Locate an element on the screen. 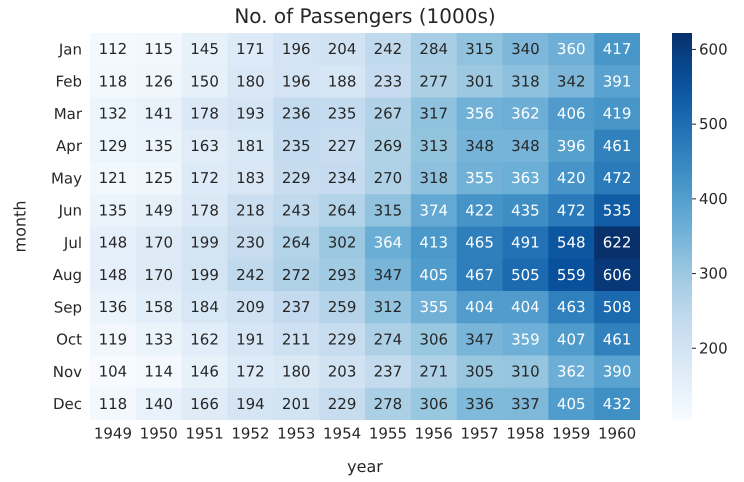 The width and height of the screenshot is (744, 482). data-label: 270 is located at coordinates (388, 178).